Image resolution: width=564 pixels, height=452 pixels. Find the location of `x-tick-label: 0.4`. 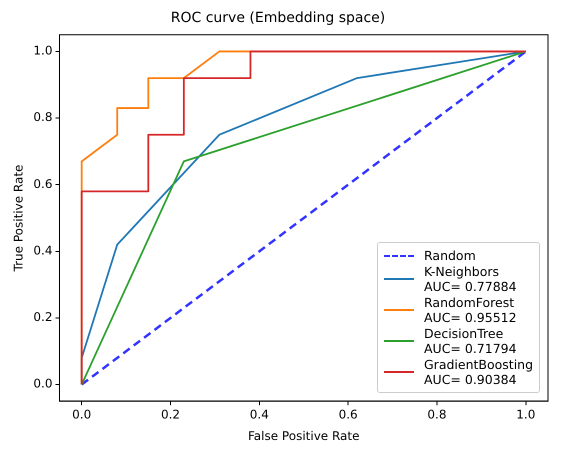

x-tick-label: 0.4 is located at coordinates (259, 415).